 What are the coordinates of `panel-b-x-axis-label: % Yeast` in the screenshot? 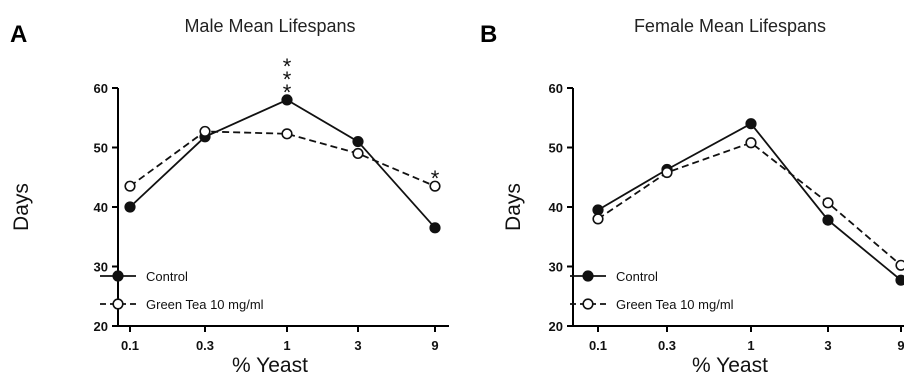 It's located at (730, 365).